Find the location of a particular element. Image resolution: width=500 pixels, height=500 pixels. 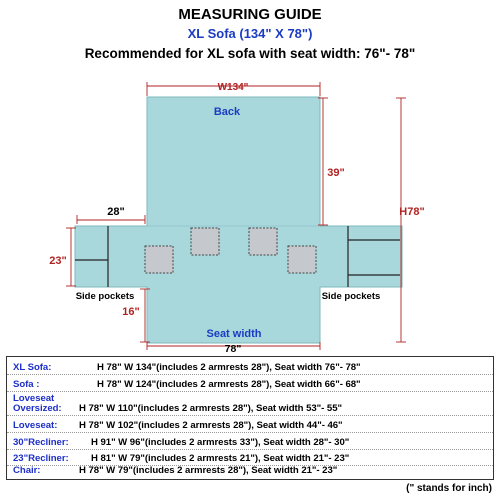

right-side-pocket is located at coordinates (373, 256).